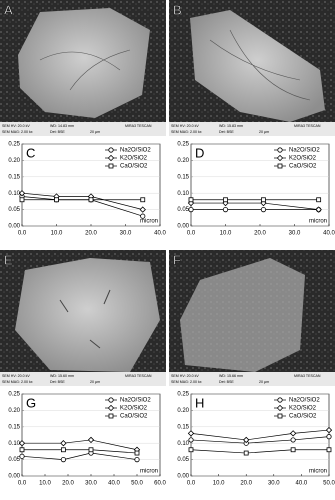 Image resolution: width=335 pixels, height=500 pixels. What do you see at coordinates (83, 318) in the screenshot?
I see `sem-e` at bounding box center [83, 318].